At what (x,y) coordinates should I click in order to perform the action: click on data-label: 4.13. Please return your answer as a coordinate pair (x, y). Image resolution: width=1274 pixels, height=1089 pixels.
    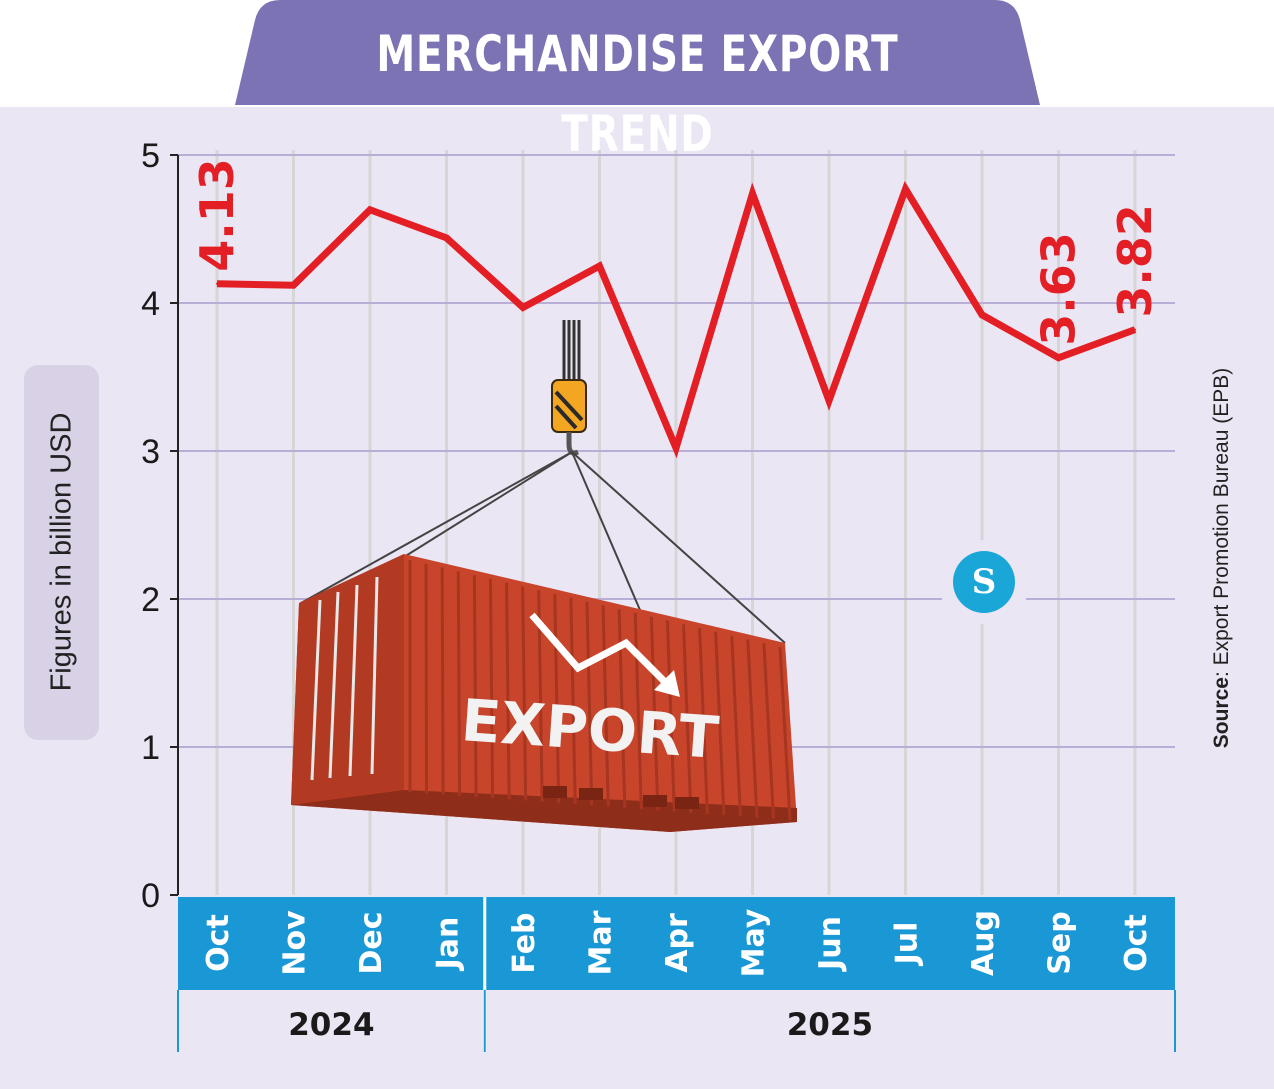
    Looking at the image, I should click on (217, 215).